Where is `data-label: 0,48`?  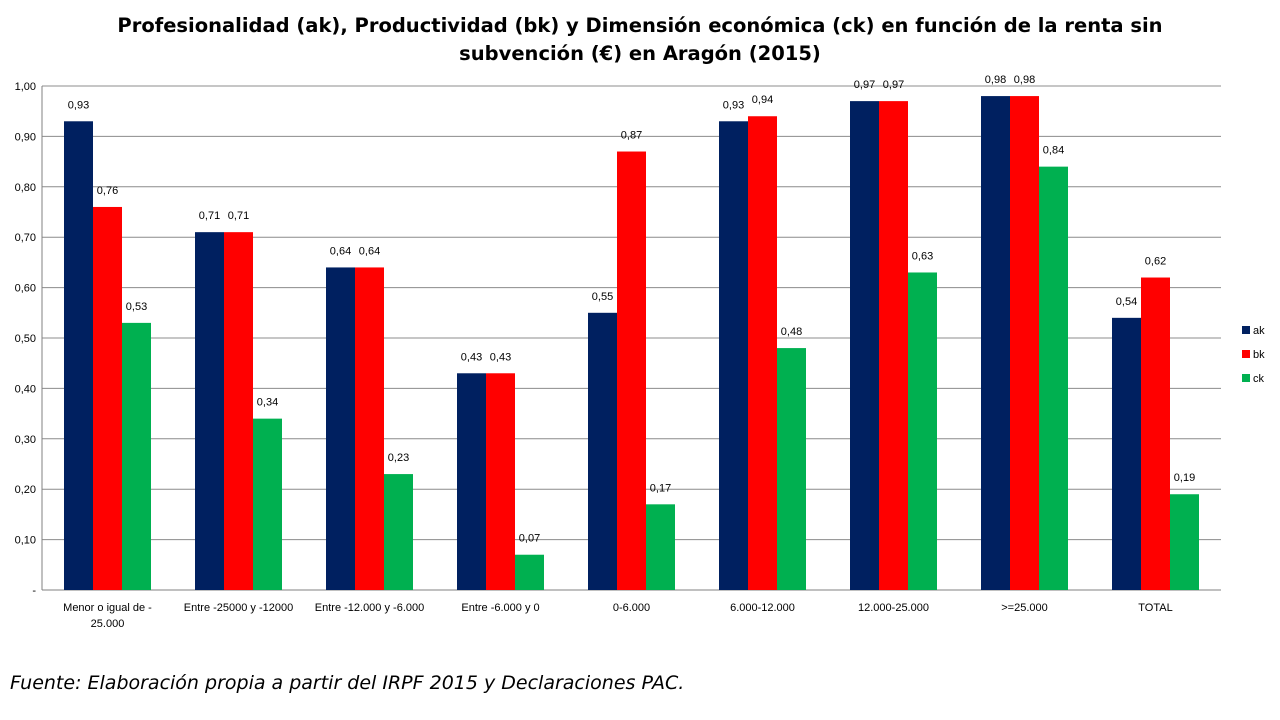 data-label: 0,48 is located at coordinates (791, 332).